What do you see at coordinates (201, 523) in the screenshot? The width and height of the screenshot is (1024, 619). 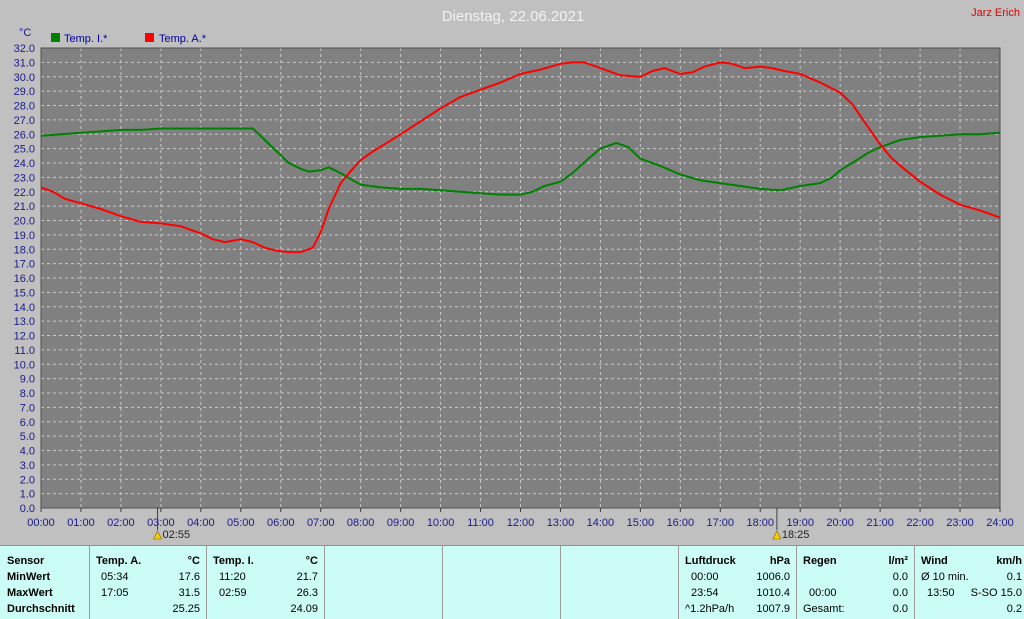 I see `x-tick-label: 04:00` at bounding box center [201, 523].